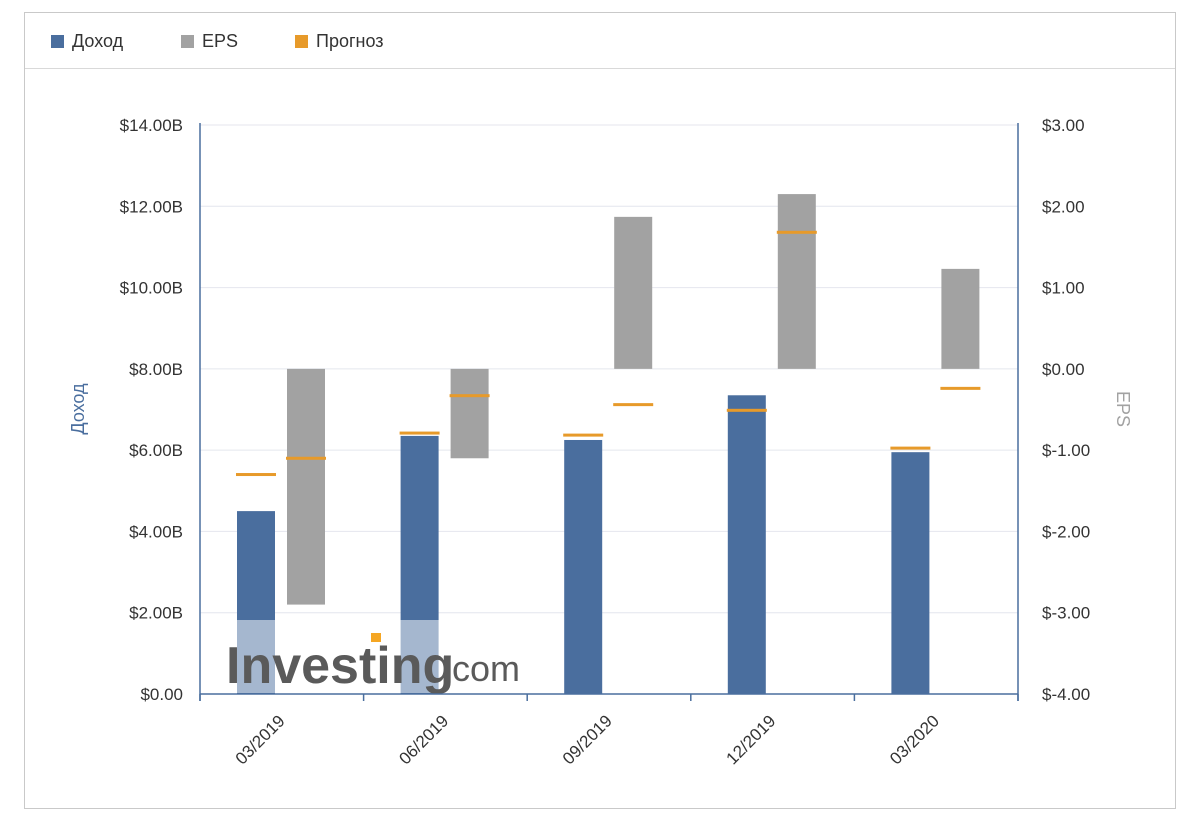 Image resolution: width=1200 pixels, height=826 pixels. I want to click on investing-watermark: Investing.com, so click(361, 657).